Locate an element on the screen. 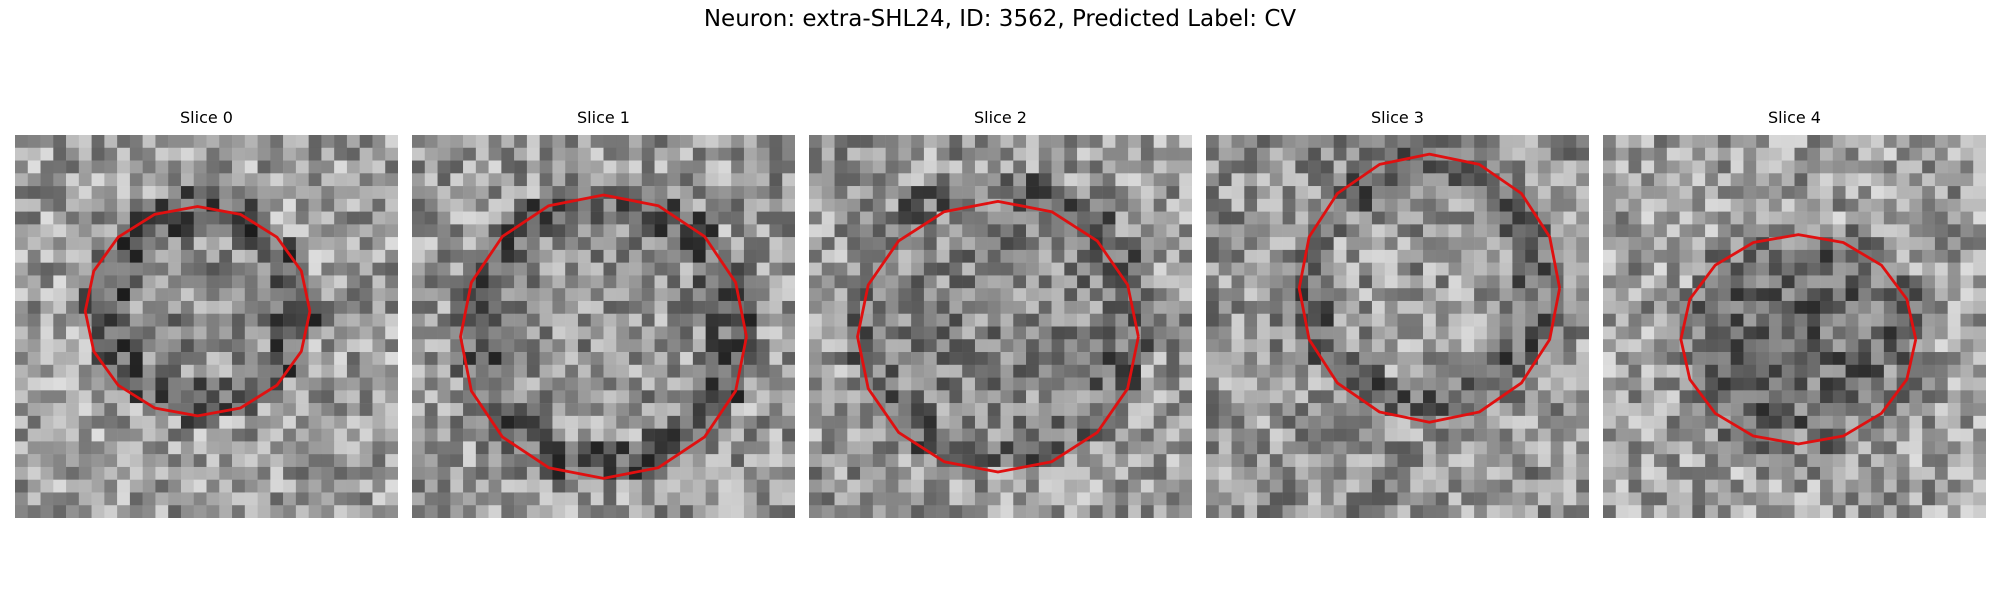  slice-title-2: Slice 2 is located at coordinates (1000, 117).